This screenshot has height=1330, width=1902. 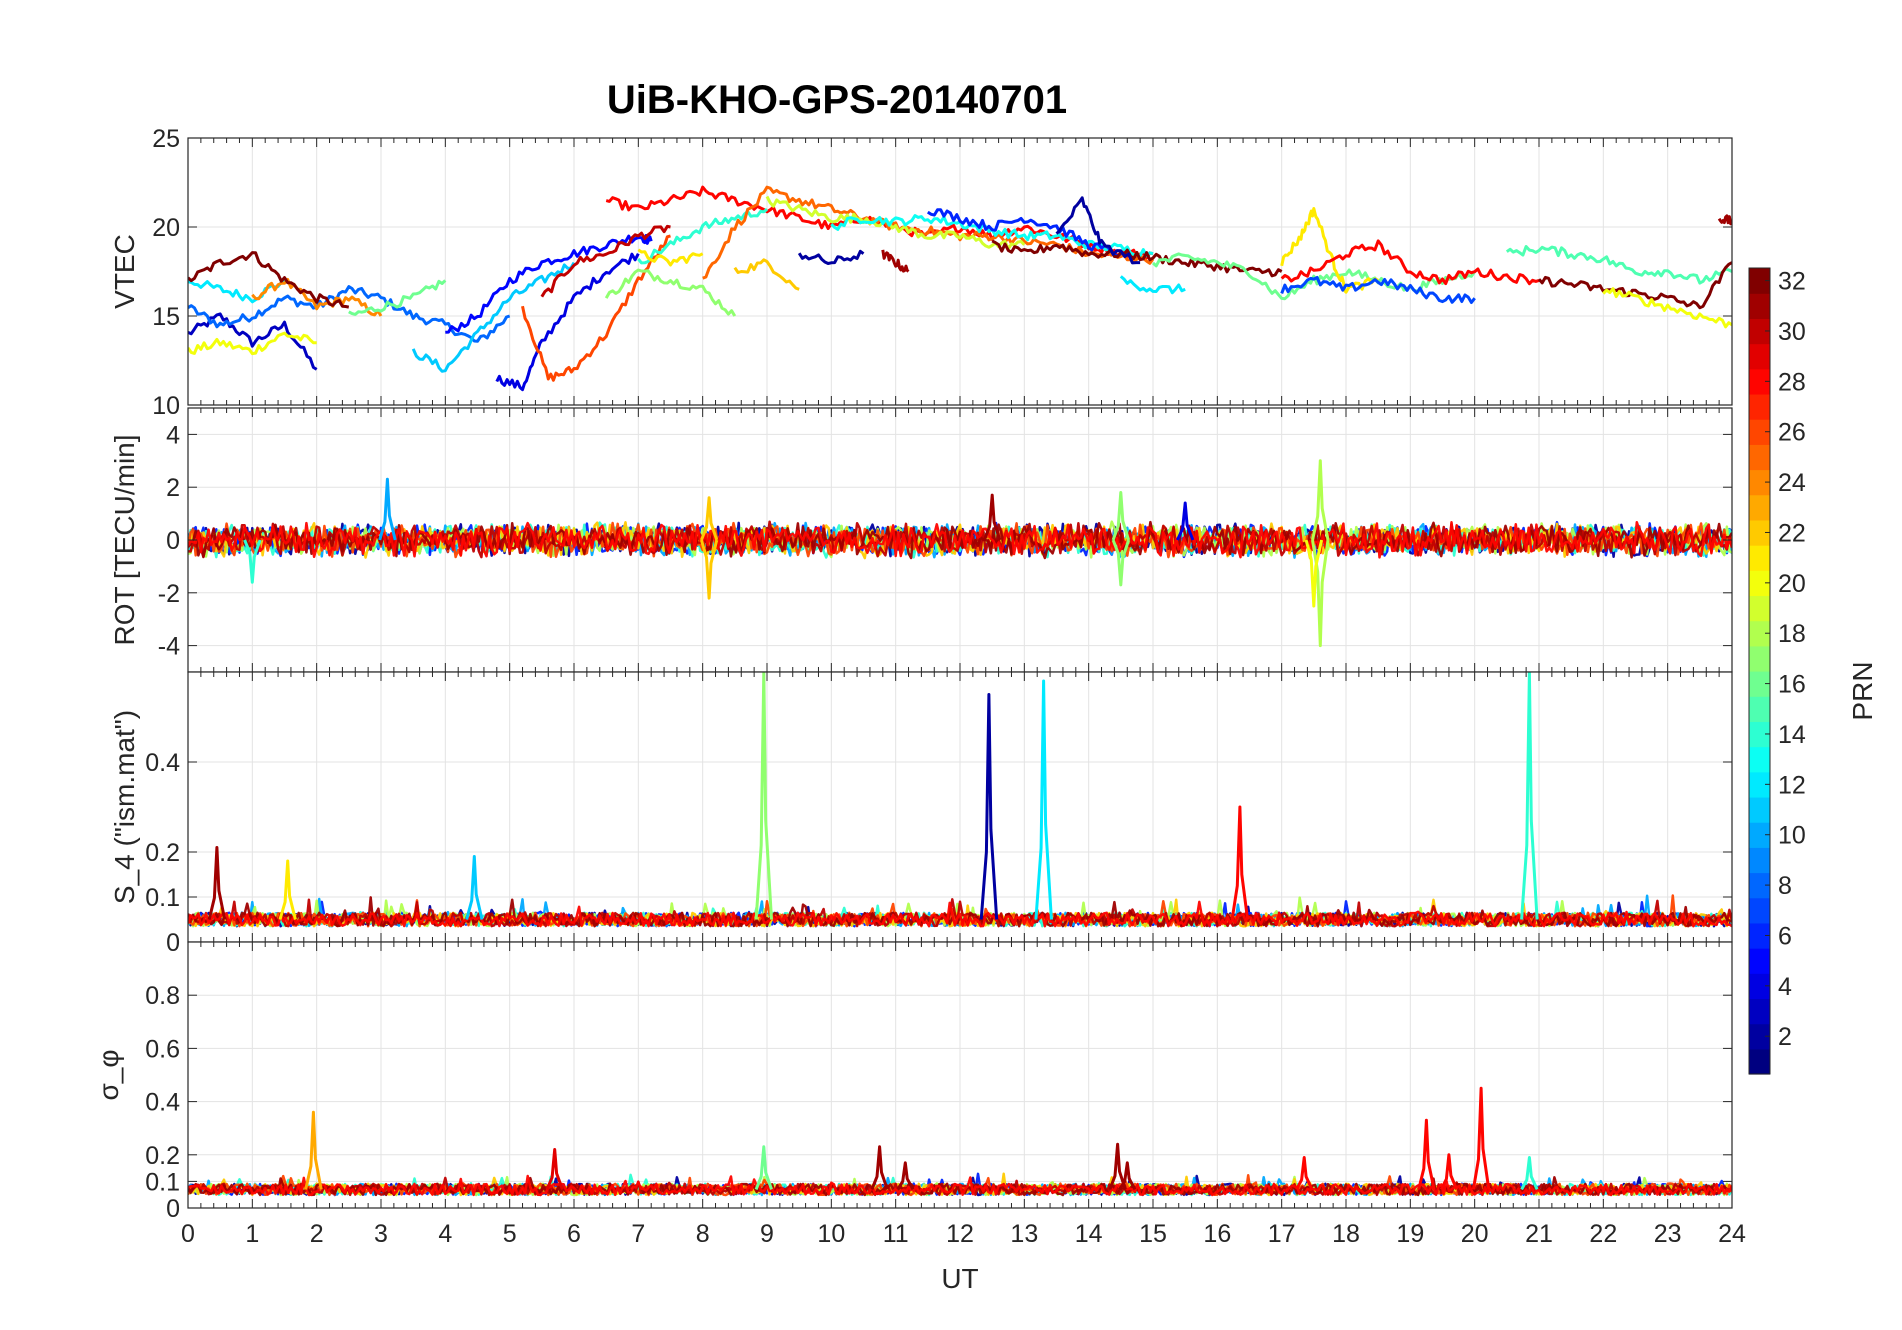 I want to click on x-tick-label: 12, so click(x=960, y=1234).